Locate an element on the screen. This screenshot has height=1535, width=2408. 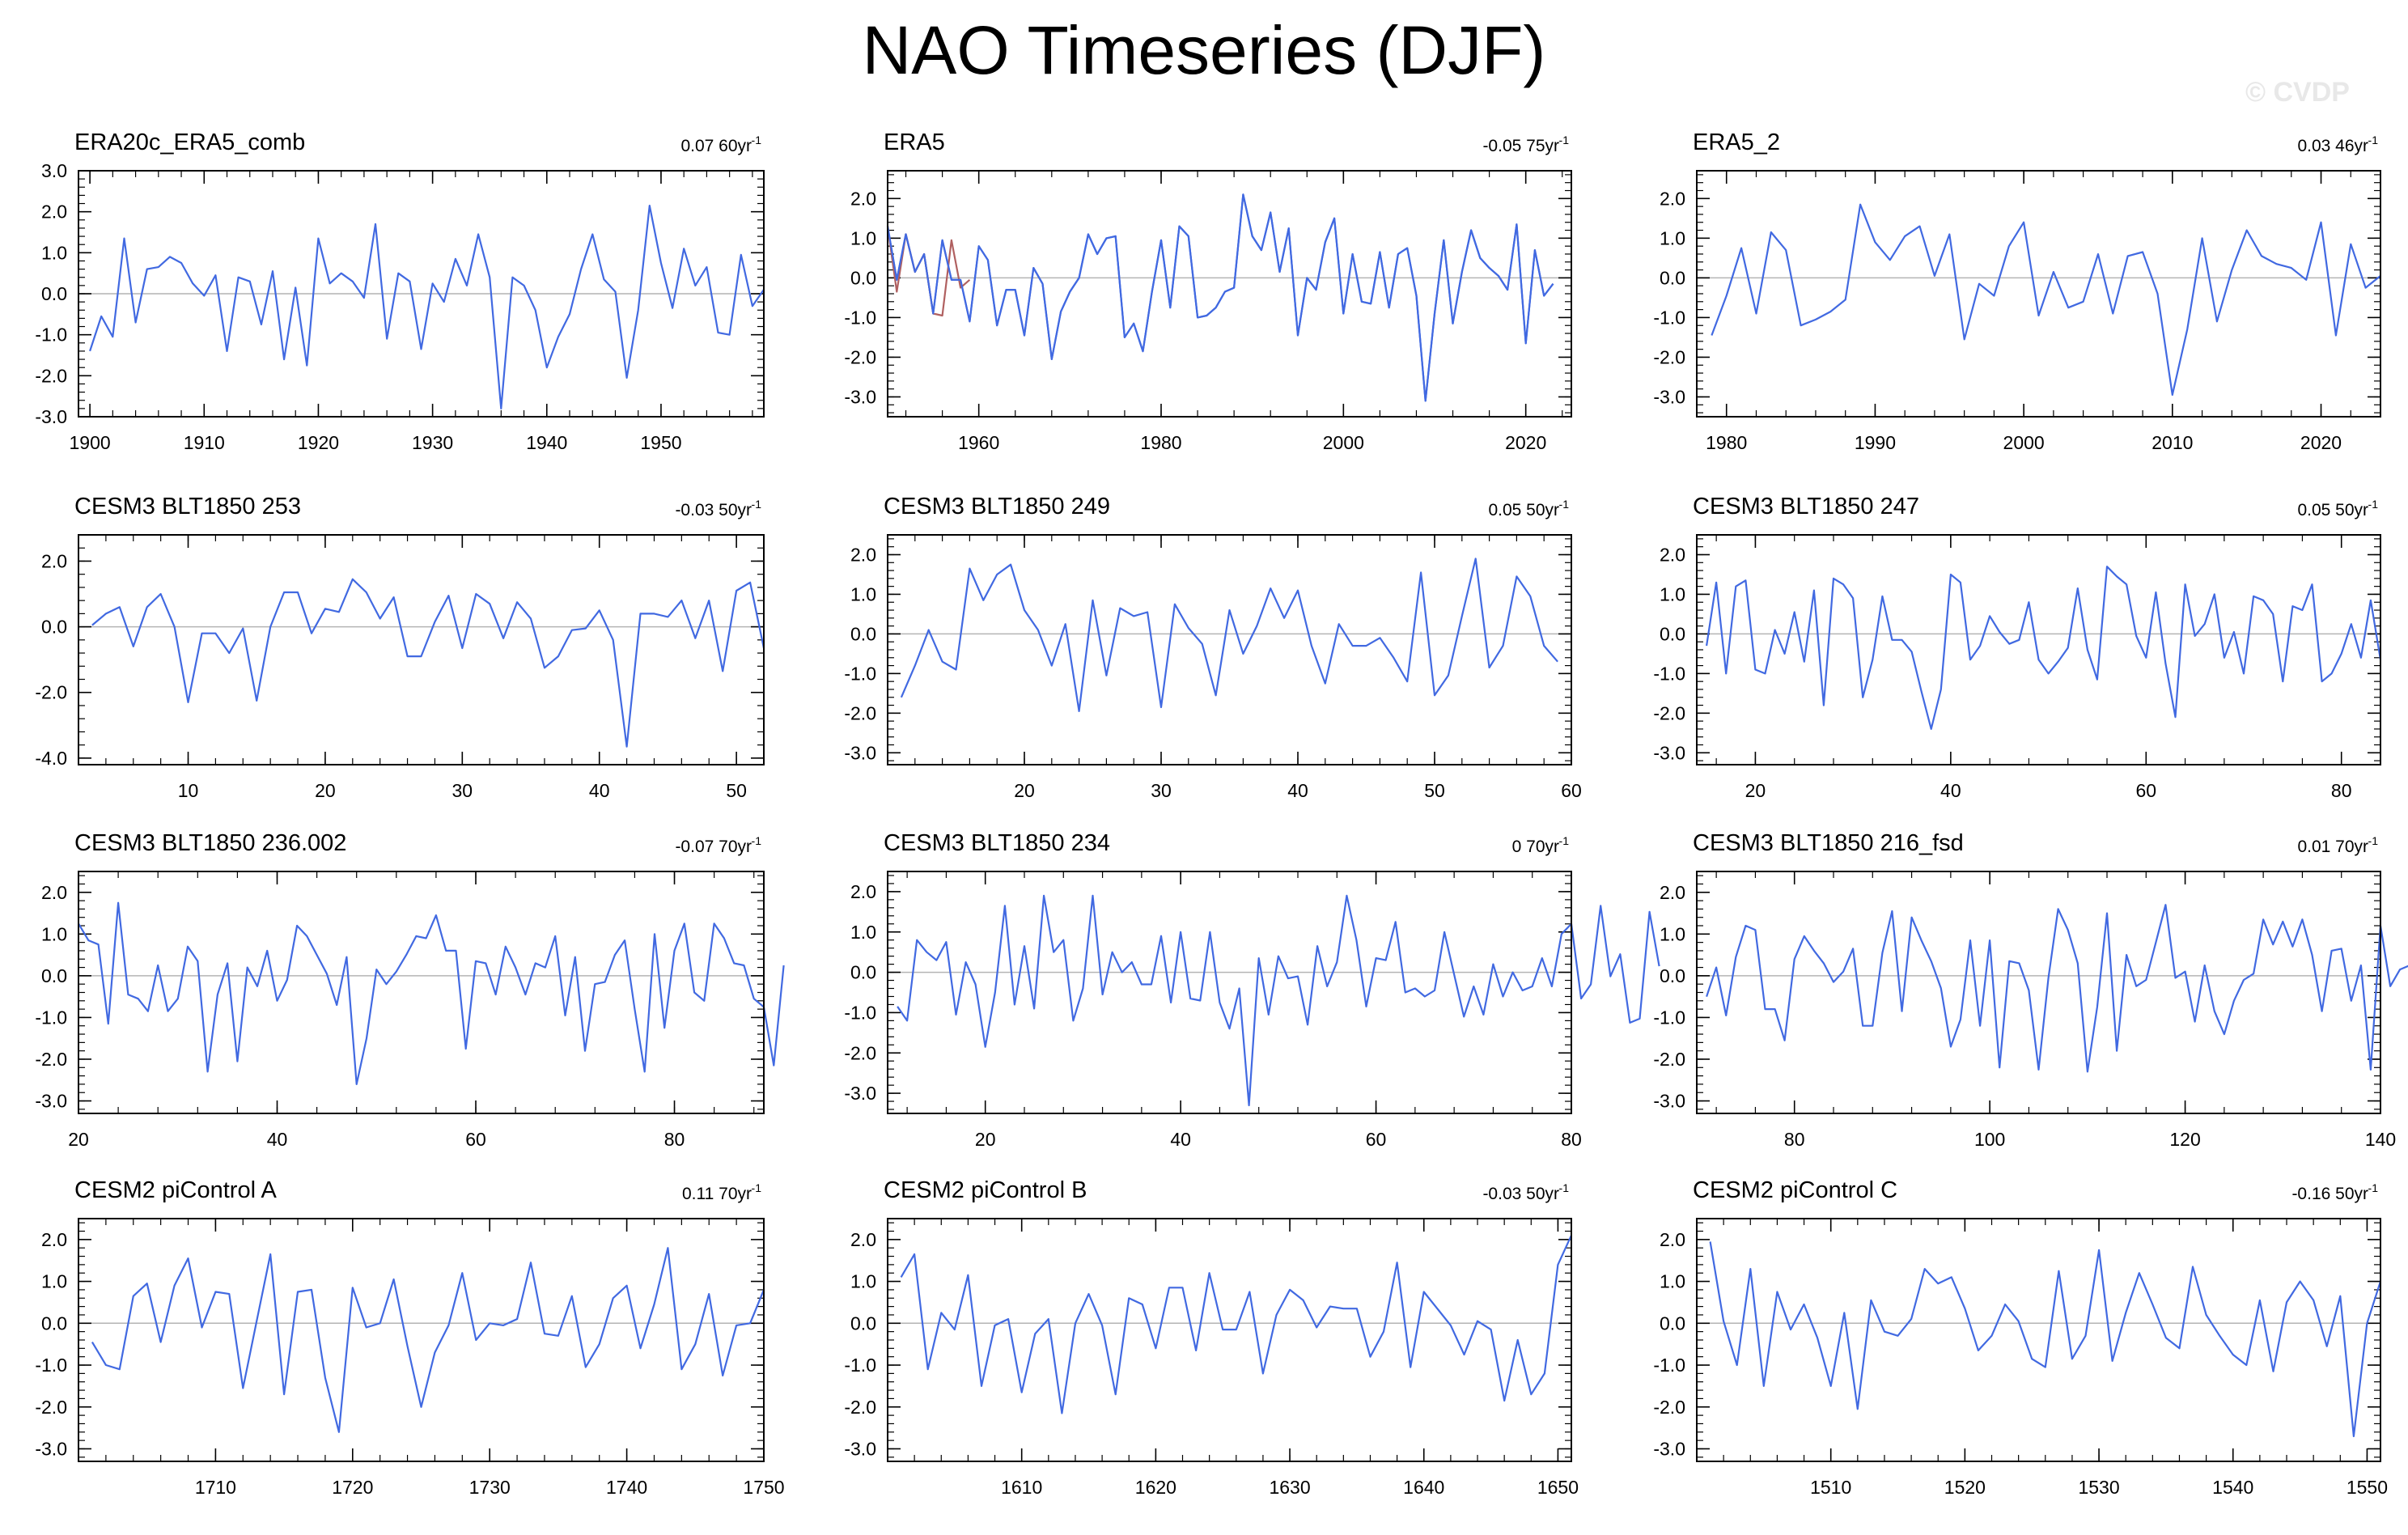
x-tick-label: 1980 is located at coordinates (1160, 443).